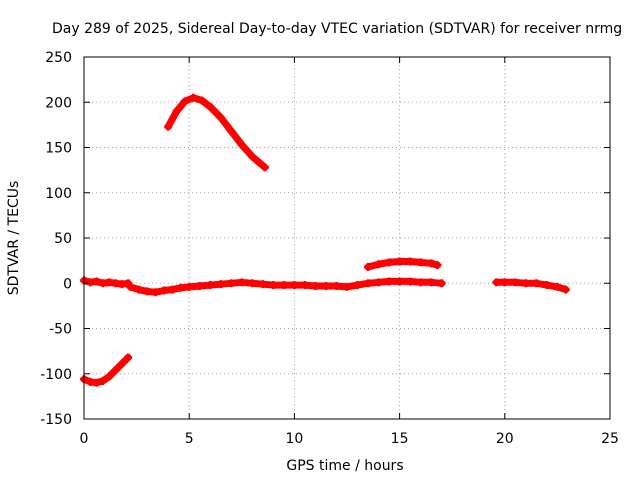 This screenshot has width=640, height=480. I want to click on y-tick-label: 100, so click(58, 194).